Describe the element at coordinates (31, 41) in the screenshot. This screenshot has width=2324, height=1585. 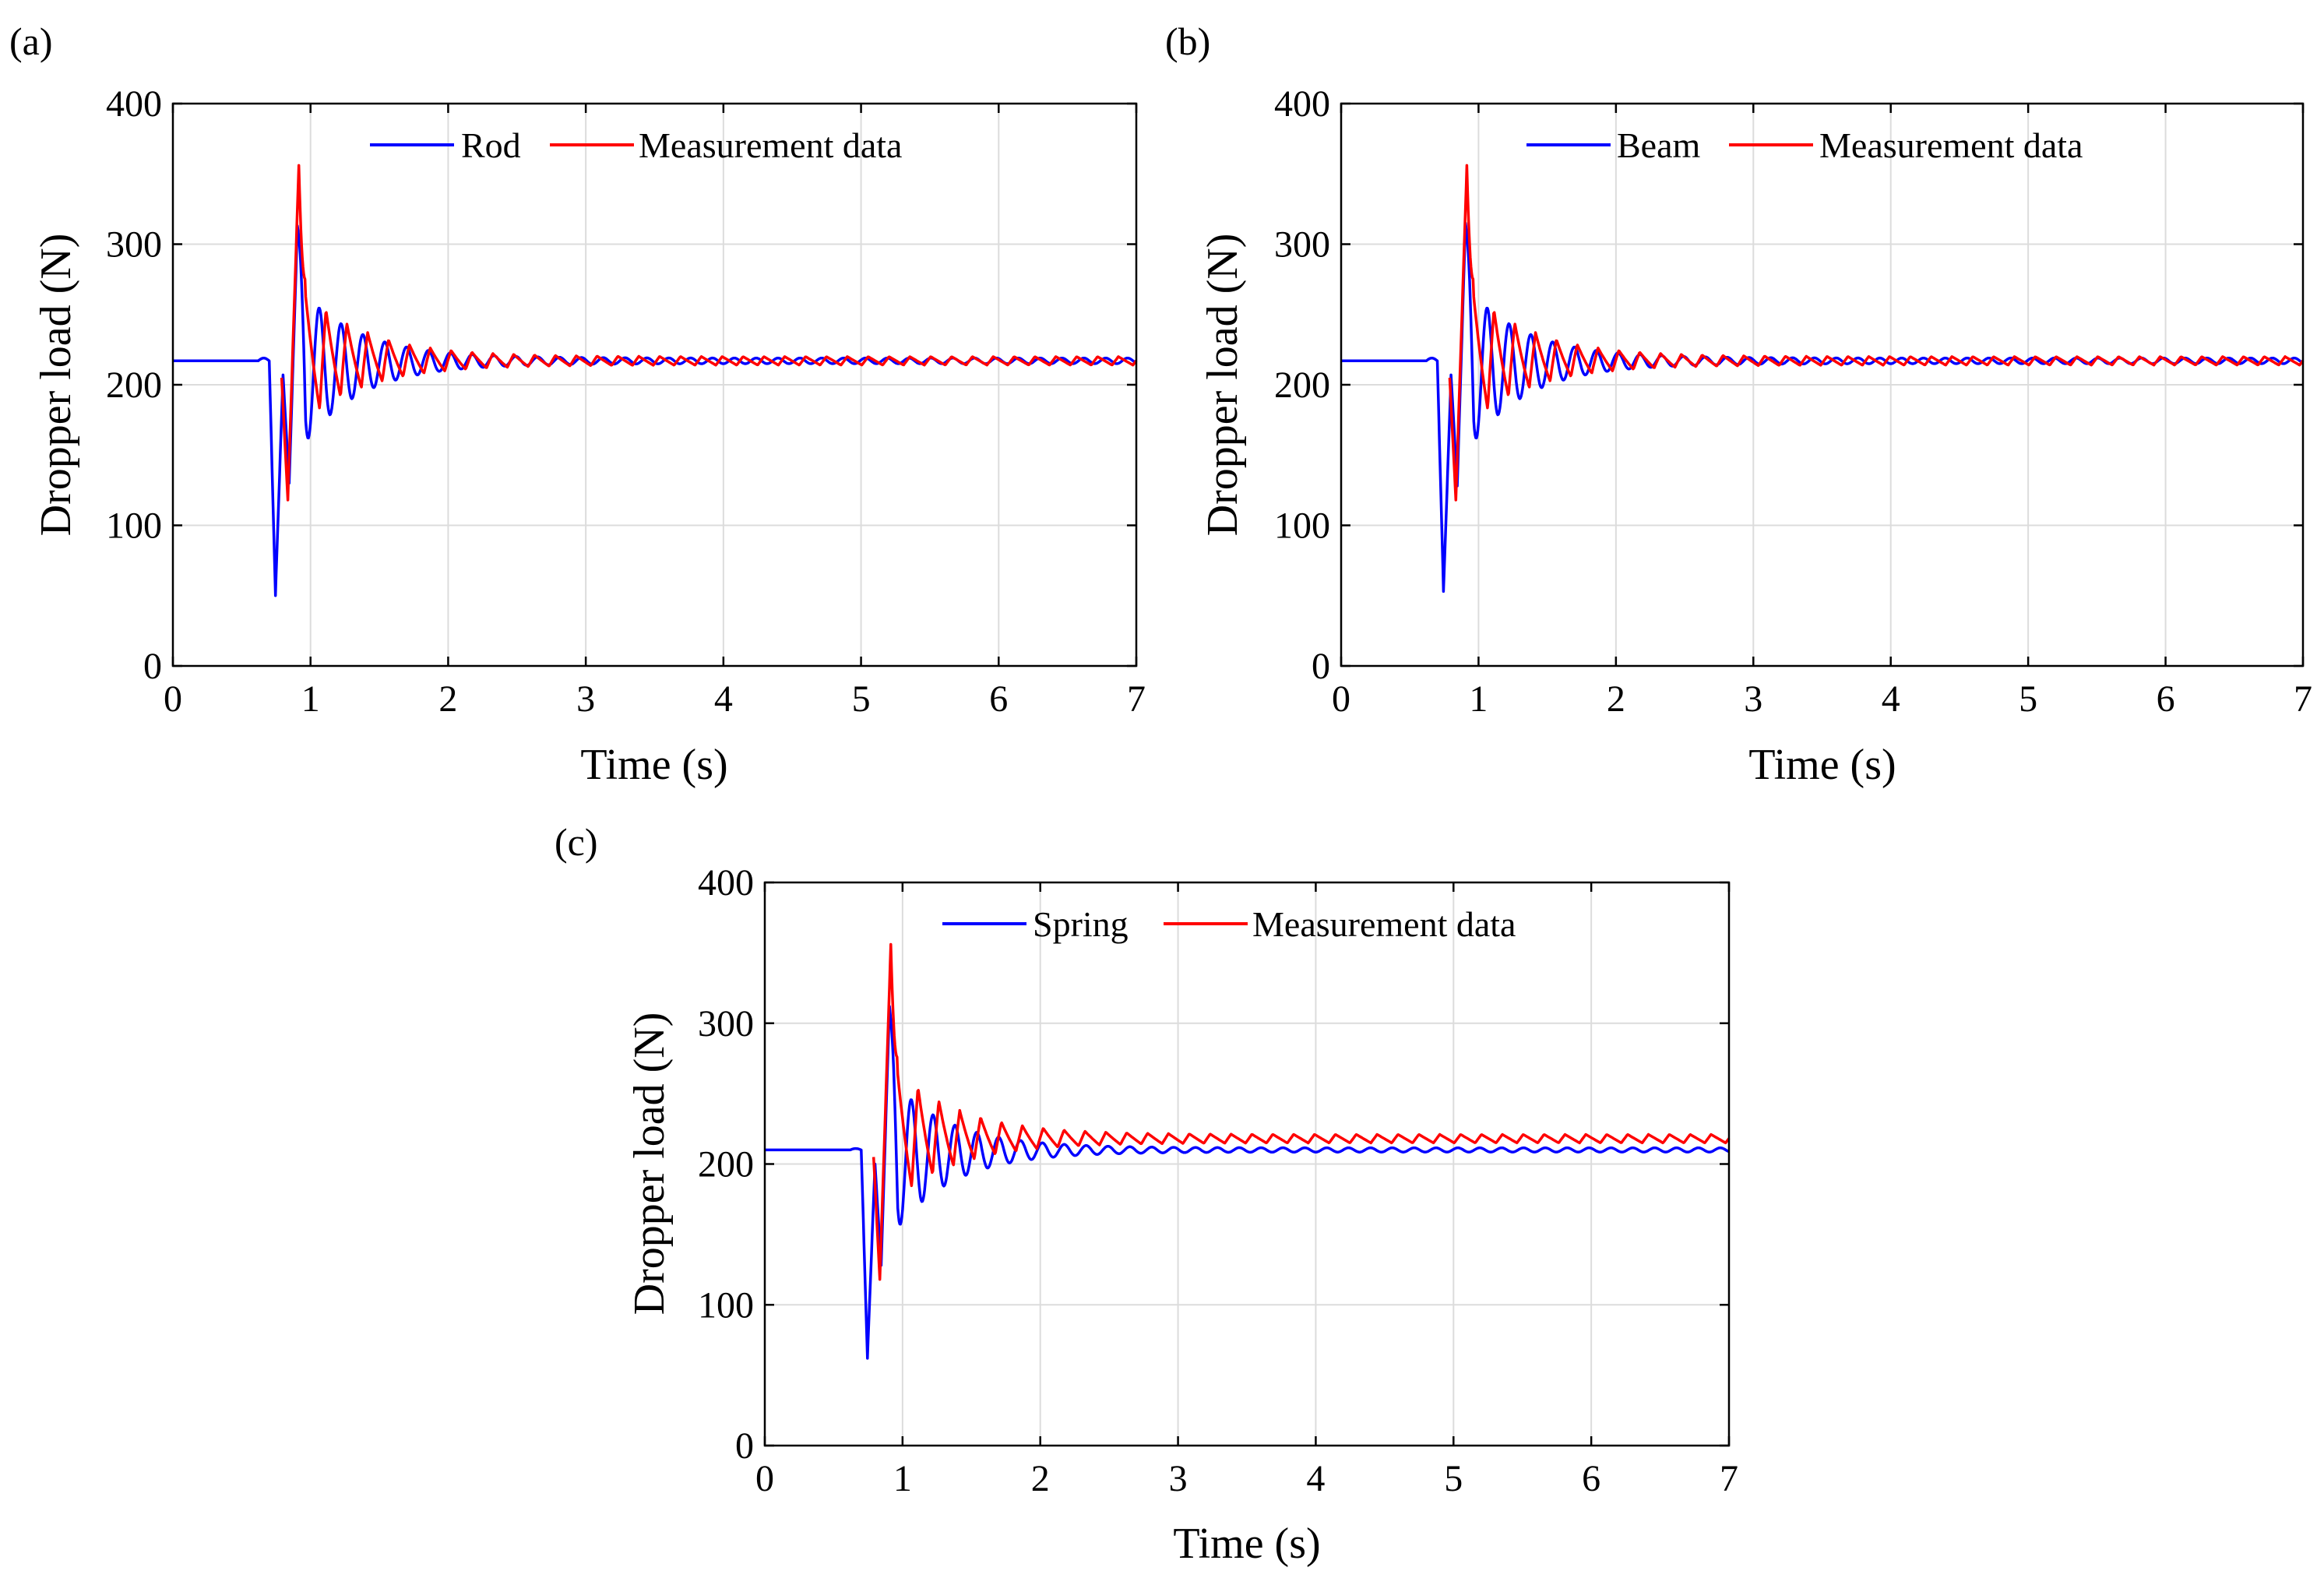
I see `panel-label: (a)` at that location.